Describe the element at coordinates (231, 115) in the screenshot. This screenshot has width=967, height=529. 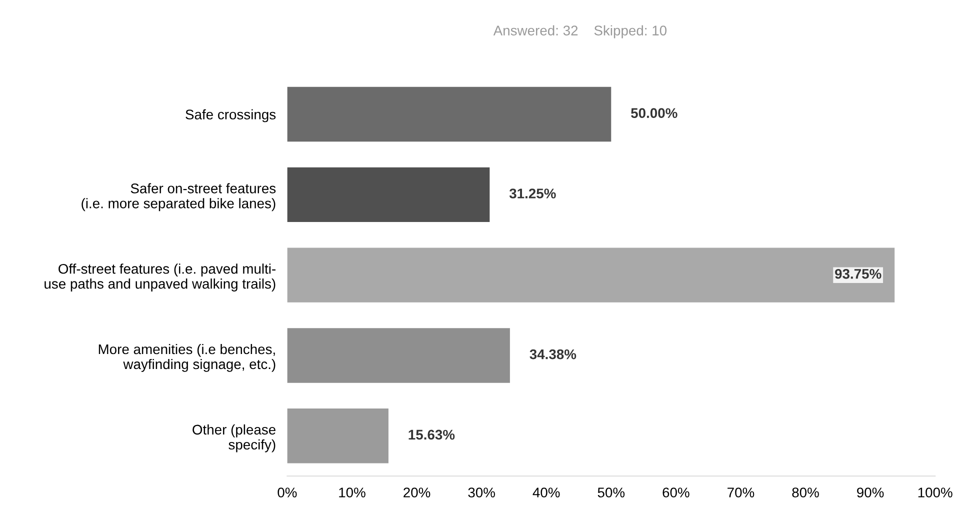
I see `y-tick-label: Safe crossings` at that location.